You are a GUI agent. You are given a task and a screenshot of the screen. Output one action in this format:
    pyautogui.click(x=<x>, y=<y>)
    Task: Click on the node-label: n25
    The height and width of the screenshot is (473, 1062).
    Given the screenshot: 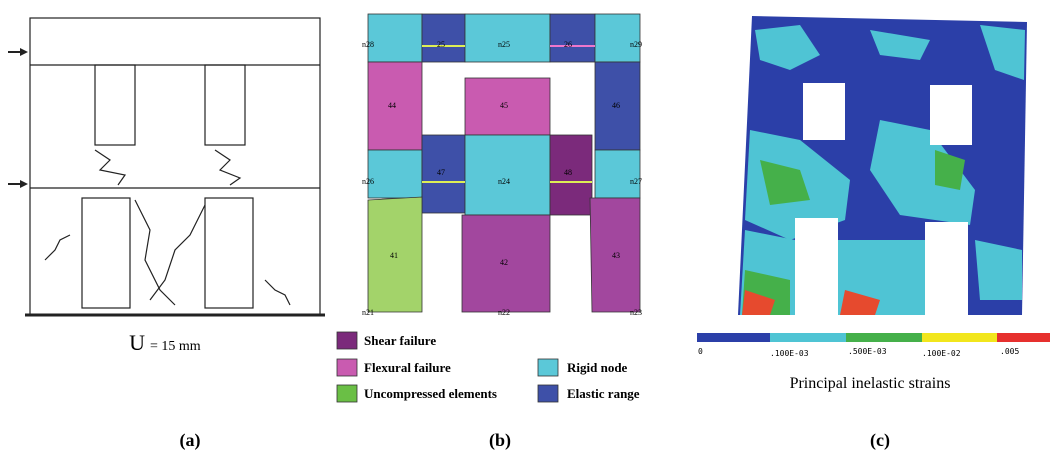 What is the action you would take?
    pyautogui.click(x=504, y=44)
    